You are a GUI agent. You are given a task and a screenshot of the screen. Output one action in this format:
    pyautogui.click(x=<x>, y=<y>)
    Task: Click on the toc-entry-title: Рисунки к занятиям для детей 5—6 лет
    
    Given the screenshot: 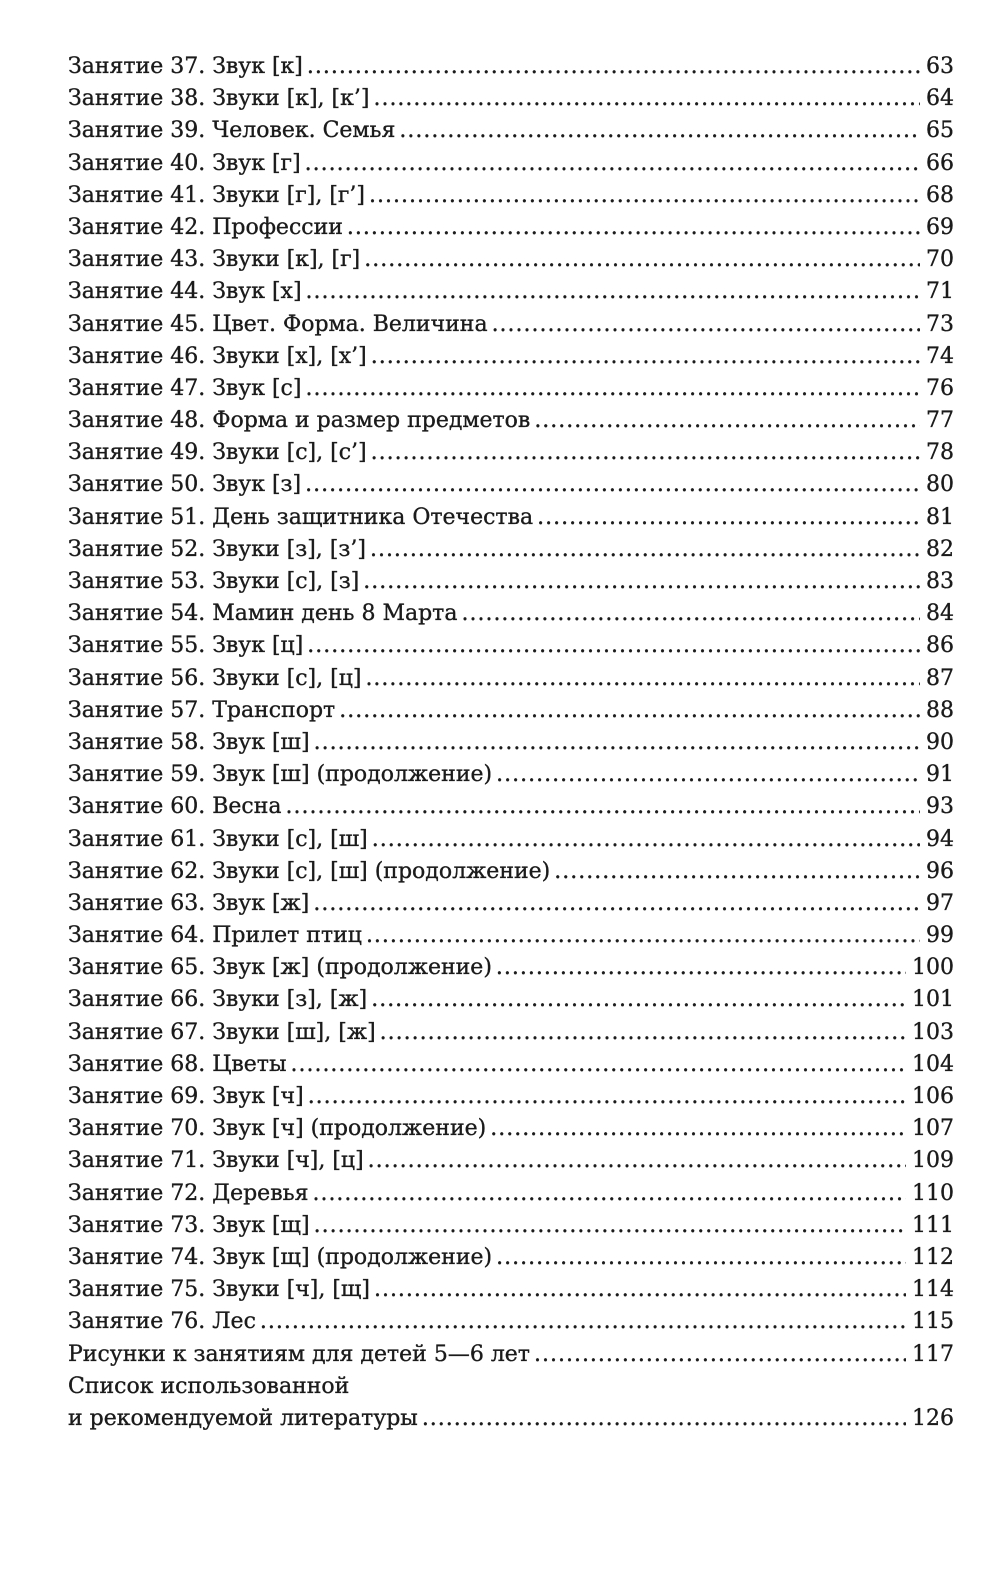 What is the action you would take?
    pyautogui.click(x=299, y=1354)
    